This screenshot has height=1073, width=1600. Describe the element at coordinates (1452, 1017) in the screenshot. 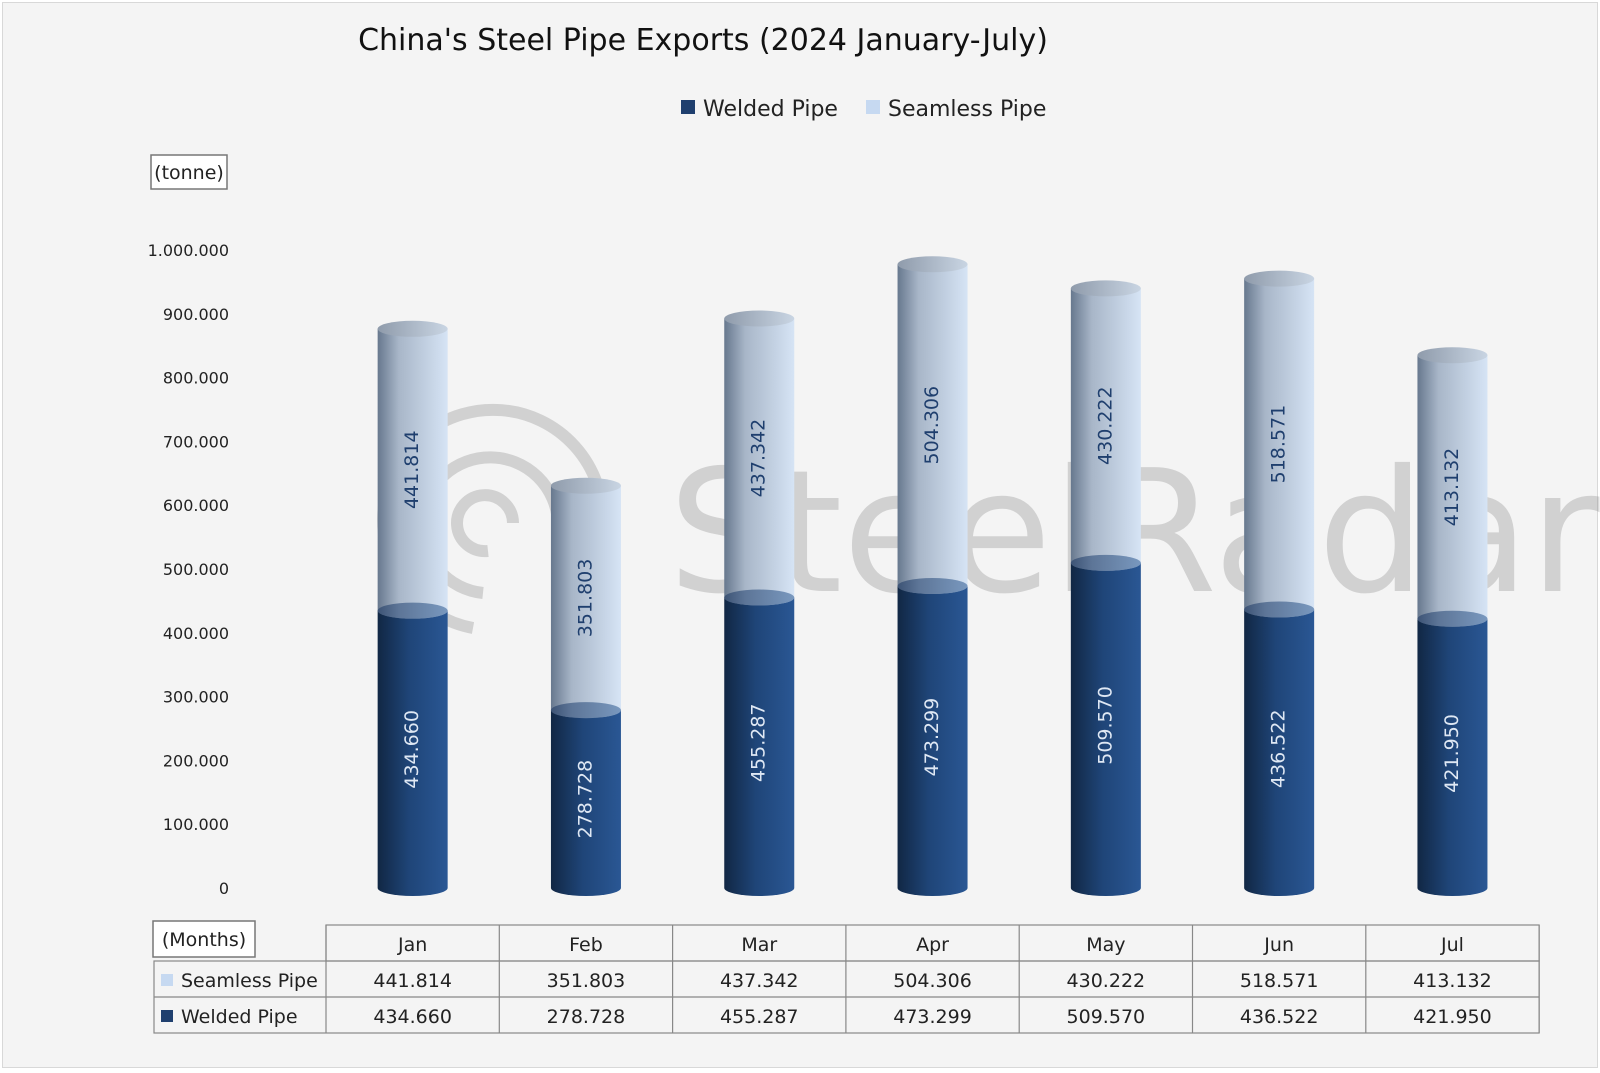

I see `table-cell: 421.950` at that location.